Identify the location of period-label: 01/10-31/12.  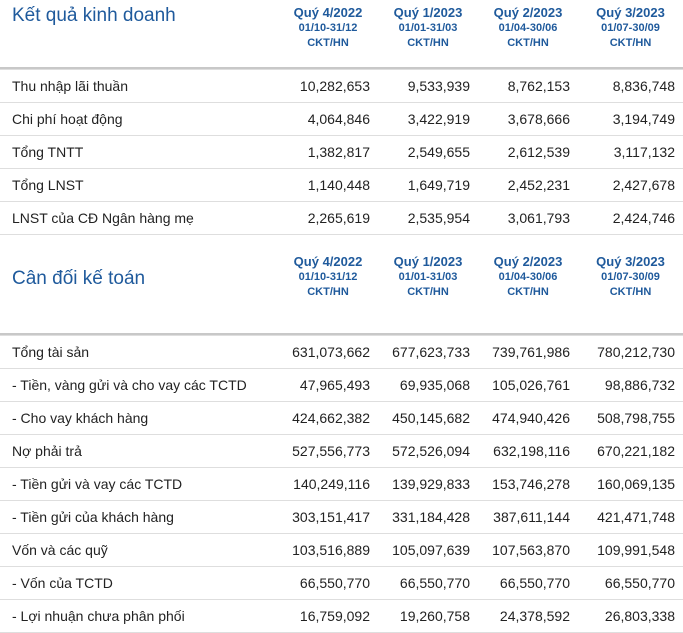
(328, 28).